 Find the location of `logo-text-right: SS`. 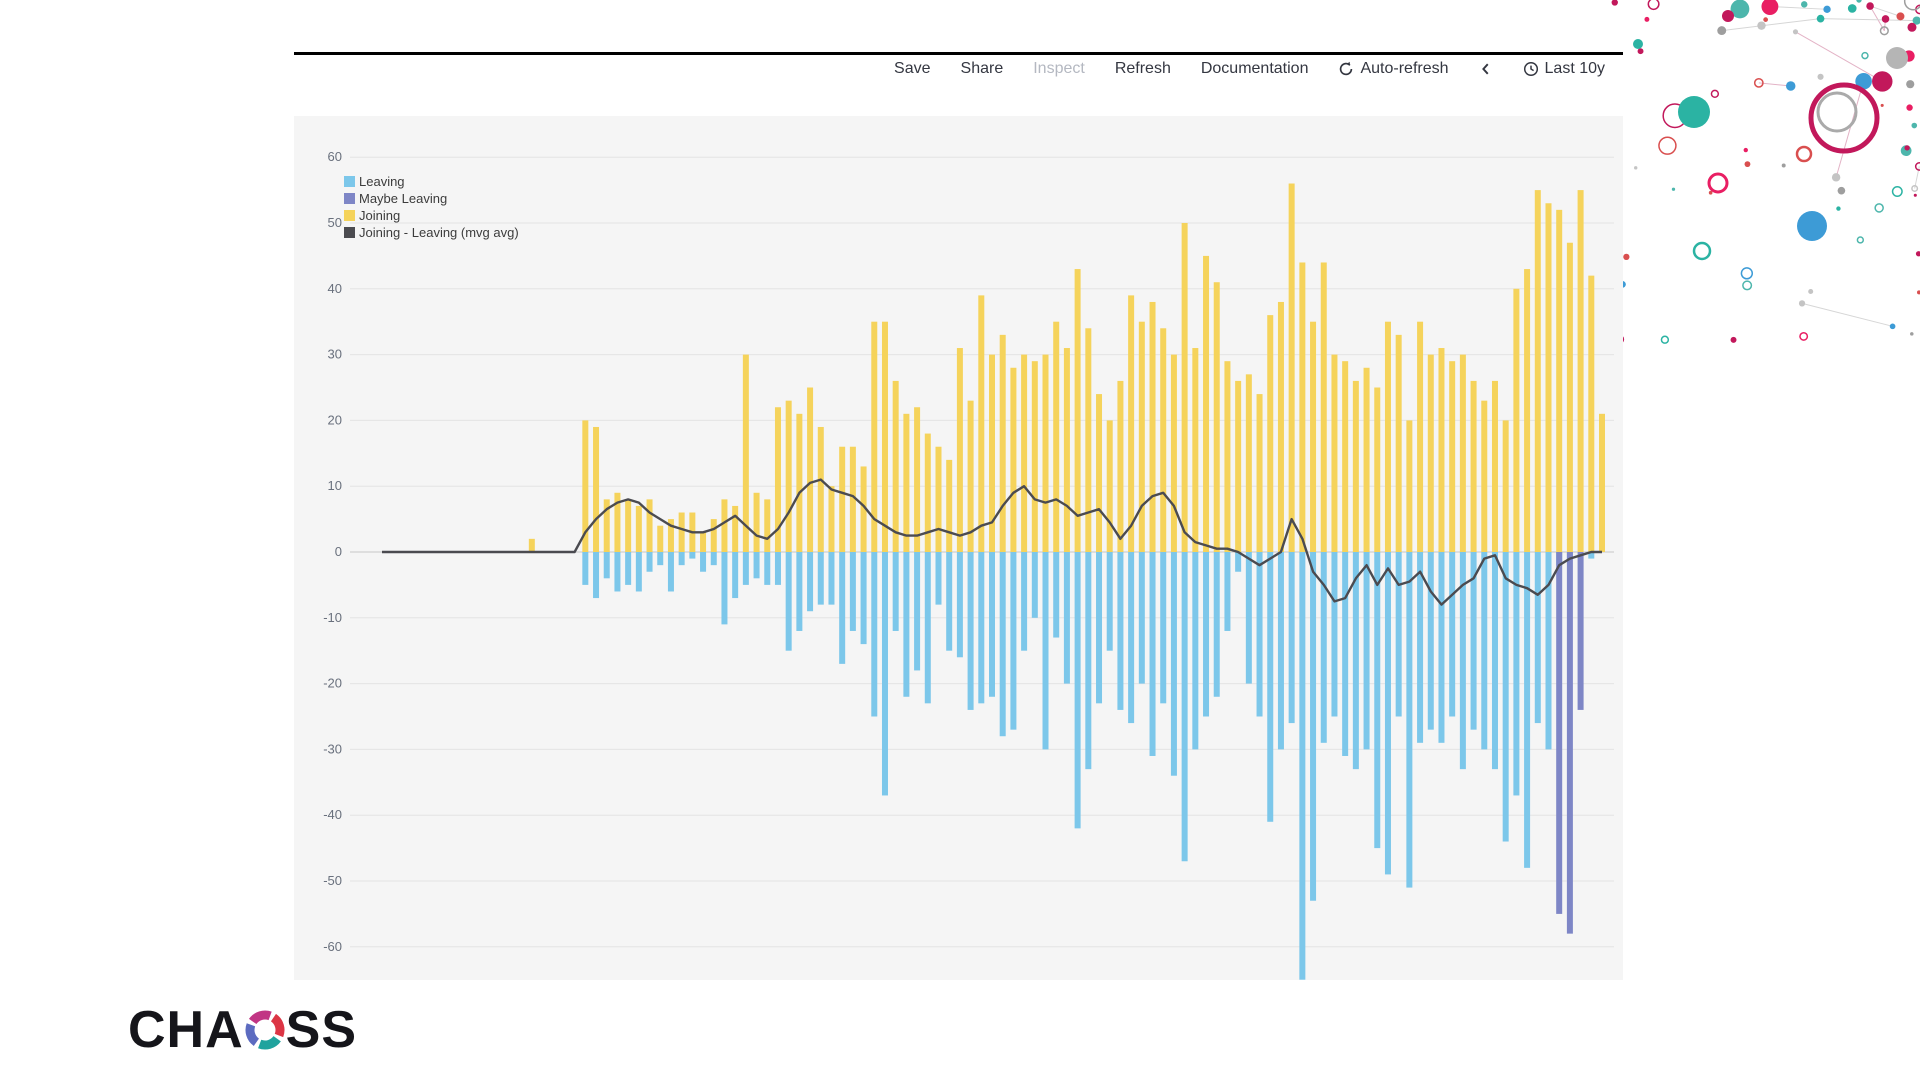

logo-text-right: SS is located at coordinates (321, 1030).